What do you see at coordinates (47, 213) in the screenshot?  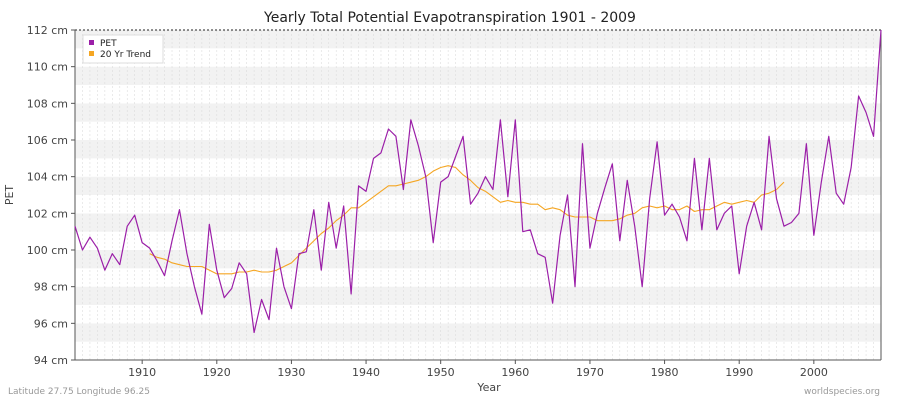 I see `y-tick-label: 102 cm` at bounding box center [47, 213].